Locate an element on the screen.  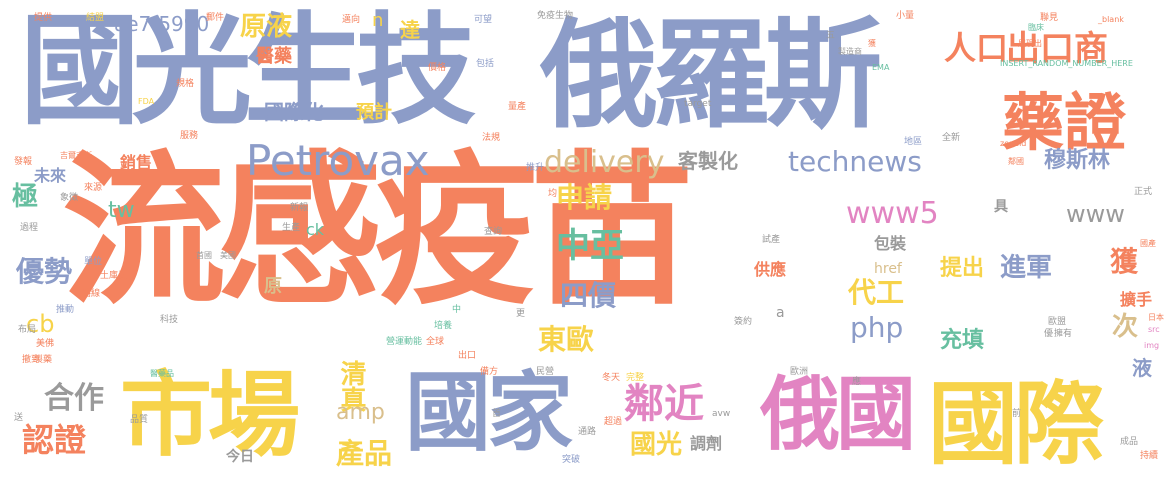
word-provide: 提供 is located at coordinates (43, 18).